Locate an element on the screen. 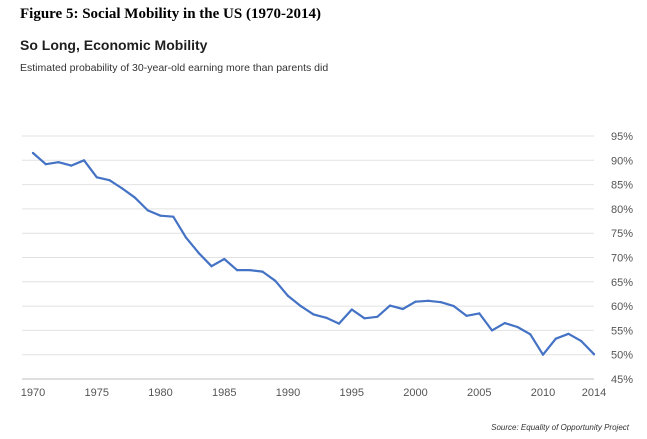 The height and width of the screenshot is (439, 647). x-tick-label: 2000 is located at coordinates (415, 393).